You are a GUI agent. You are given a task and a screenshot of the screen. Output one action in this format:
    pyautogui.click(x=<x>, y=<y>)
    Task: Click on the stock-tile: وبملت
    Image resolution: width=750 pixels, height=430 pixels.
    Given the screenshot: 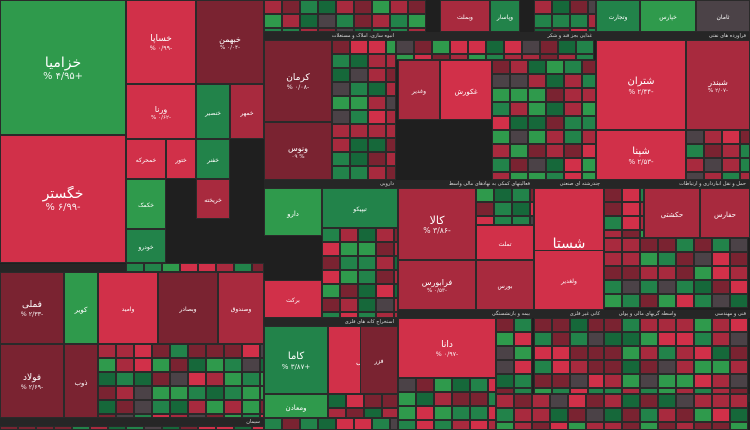 What is the action you would take?
    pyautogui.click(x=465, y=16)
    